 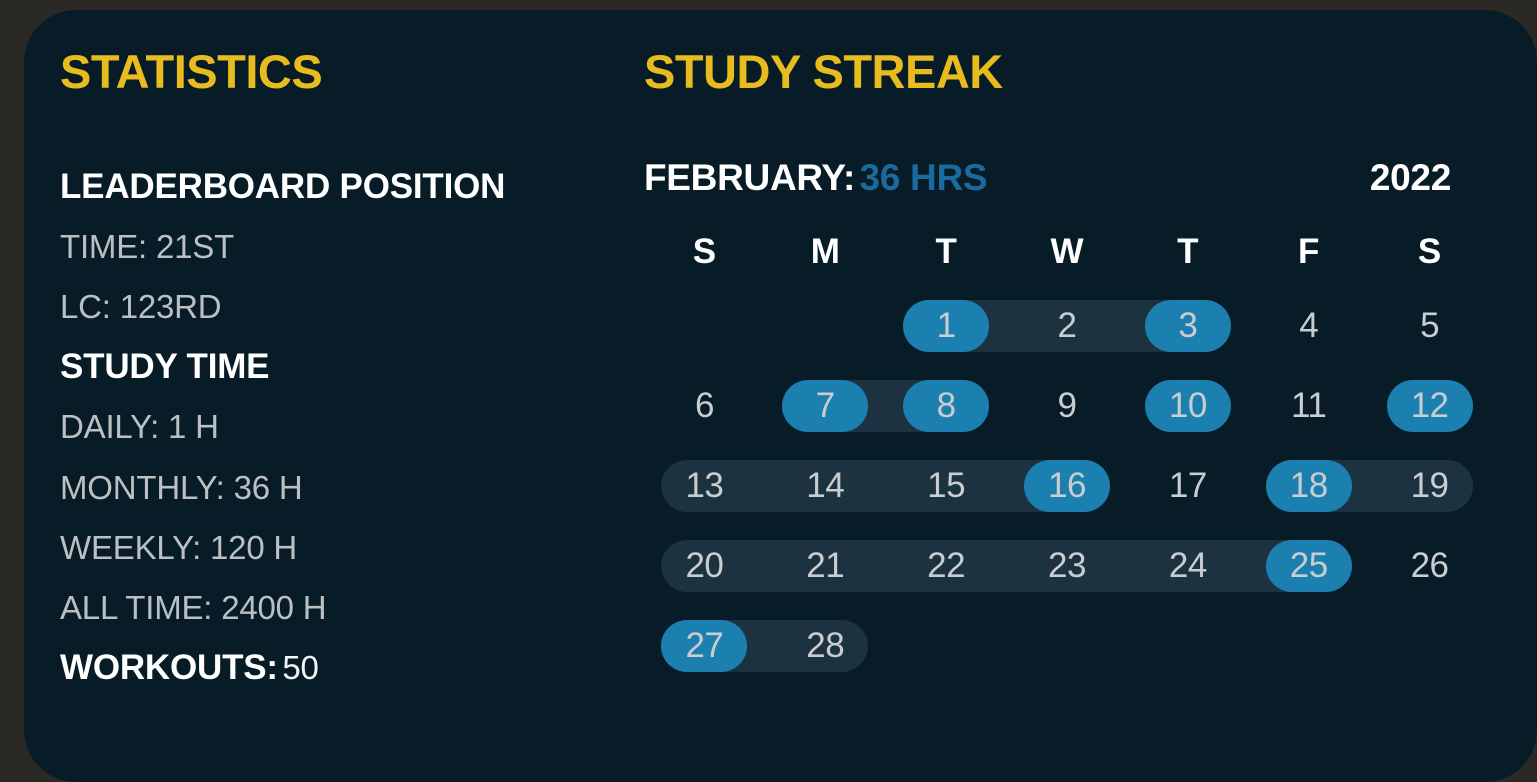 I want to click on statistics-title: STATISTICS, so click(x=191, y=71).